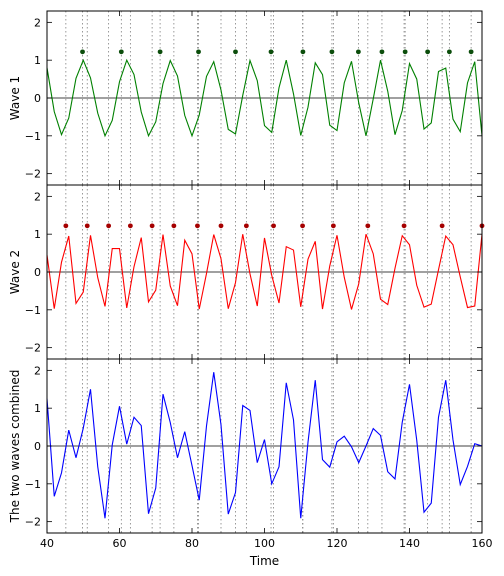 Image resolution: width=504 pixels, height=576 pixels. Describe the element at coordinates (192, 543) in the screenshot. I see `x-tick-label: 80` at that location.